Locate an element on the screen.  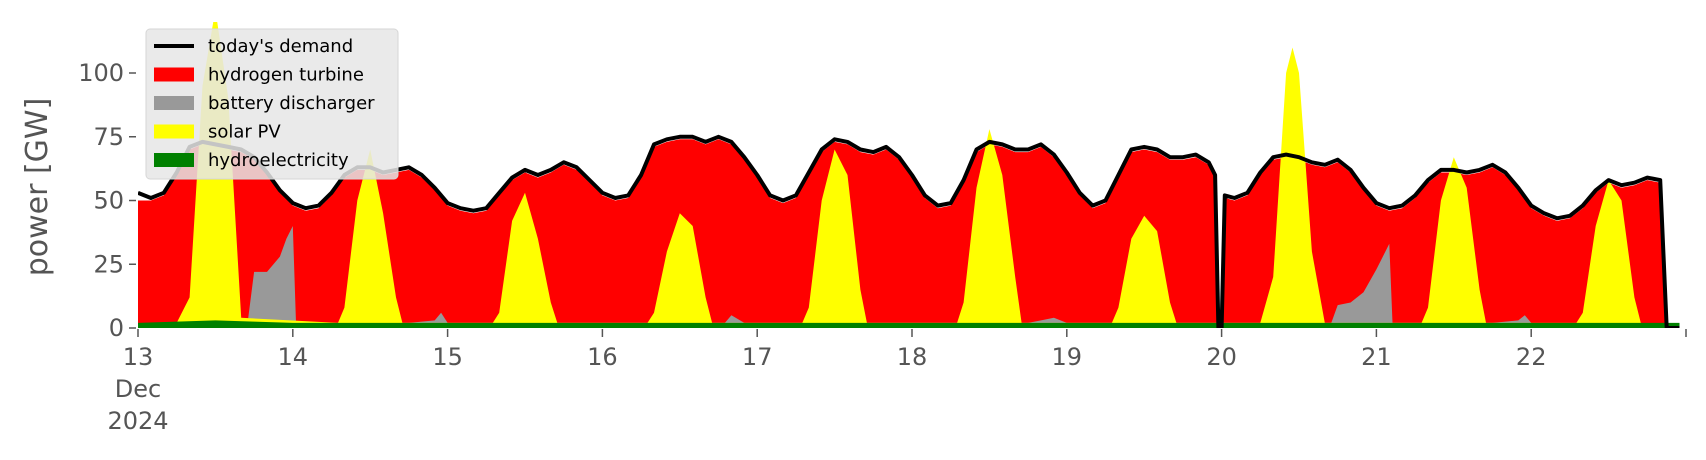
y-tick-label: 25 is located at coordinates (108, 264).